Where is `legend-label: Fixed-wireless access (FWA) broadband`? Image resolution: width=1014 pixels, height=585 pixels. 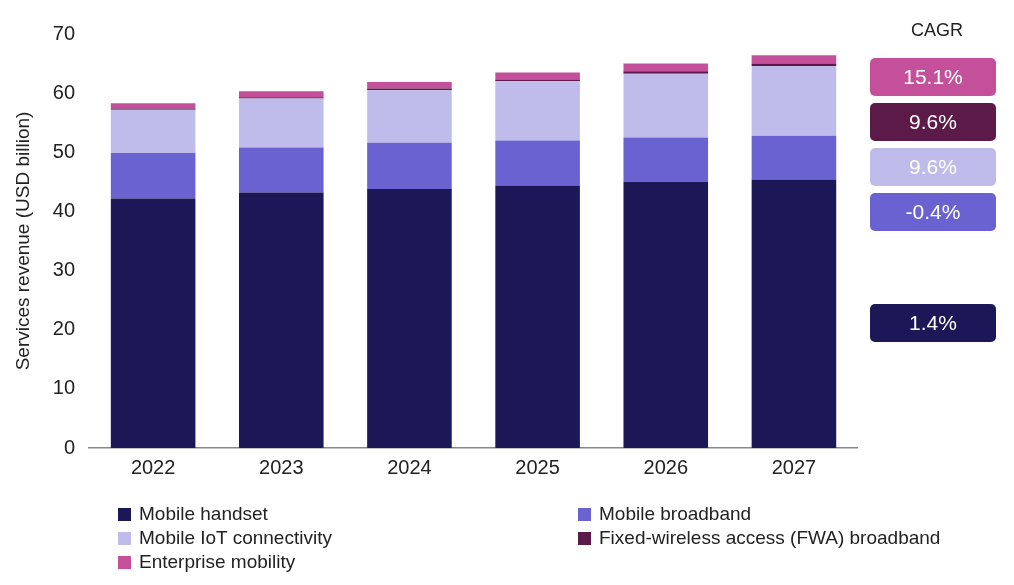
legend-label: Fixed-wireless access (FWA) broadband is located at coordinates (770, 538).